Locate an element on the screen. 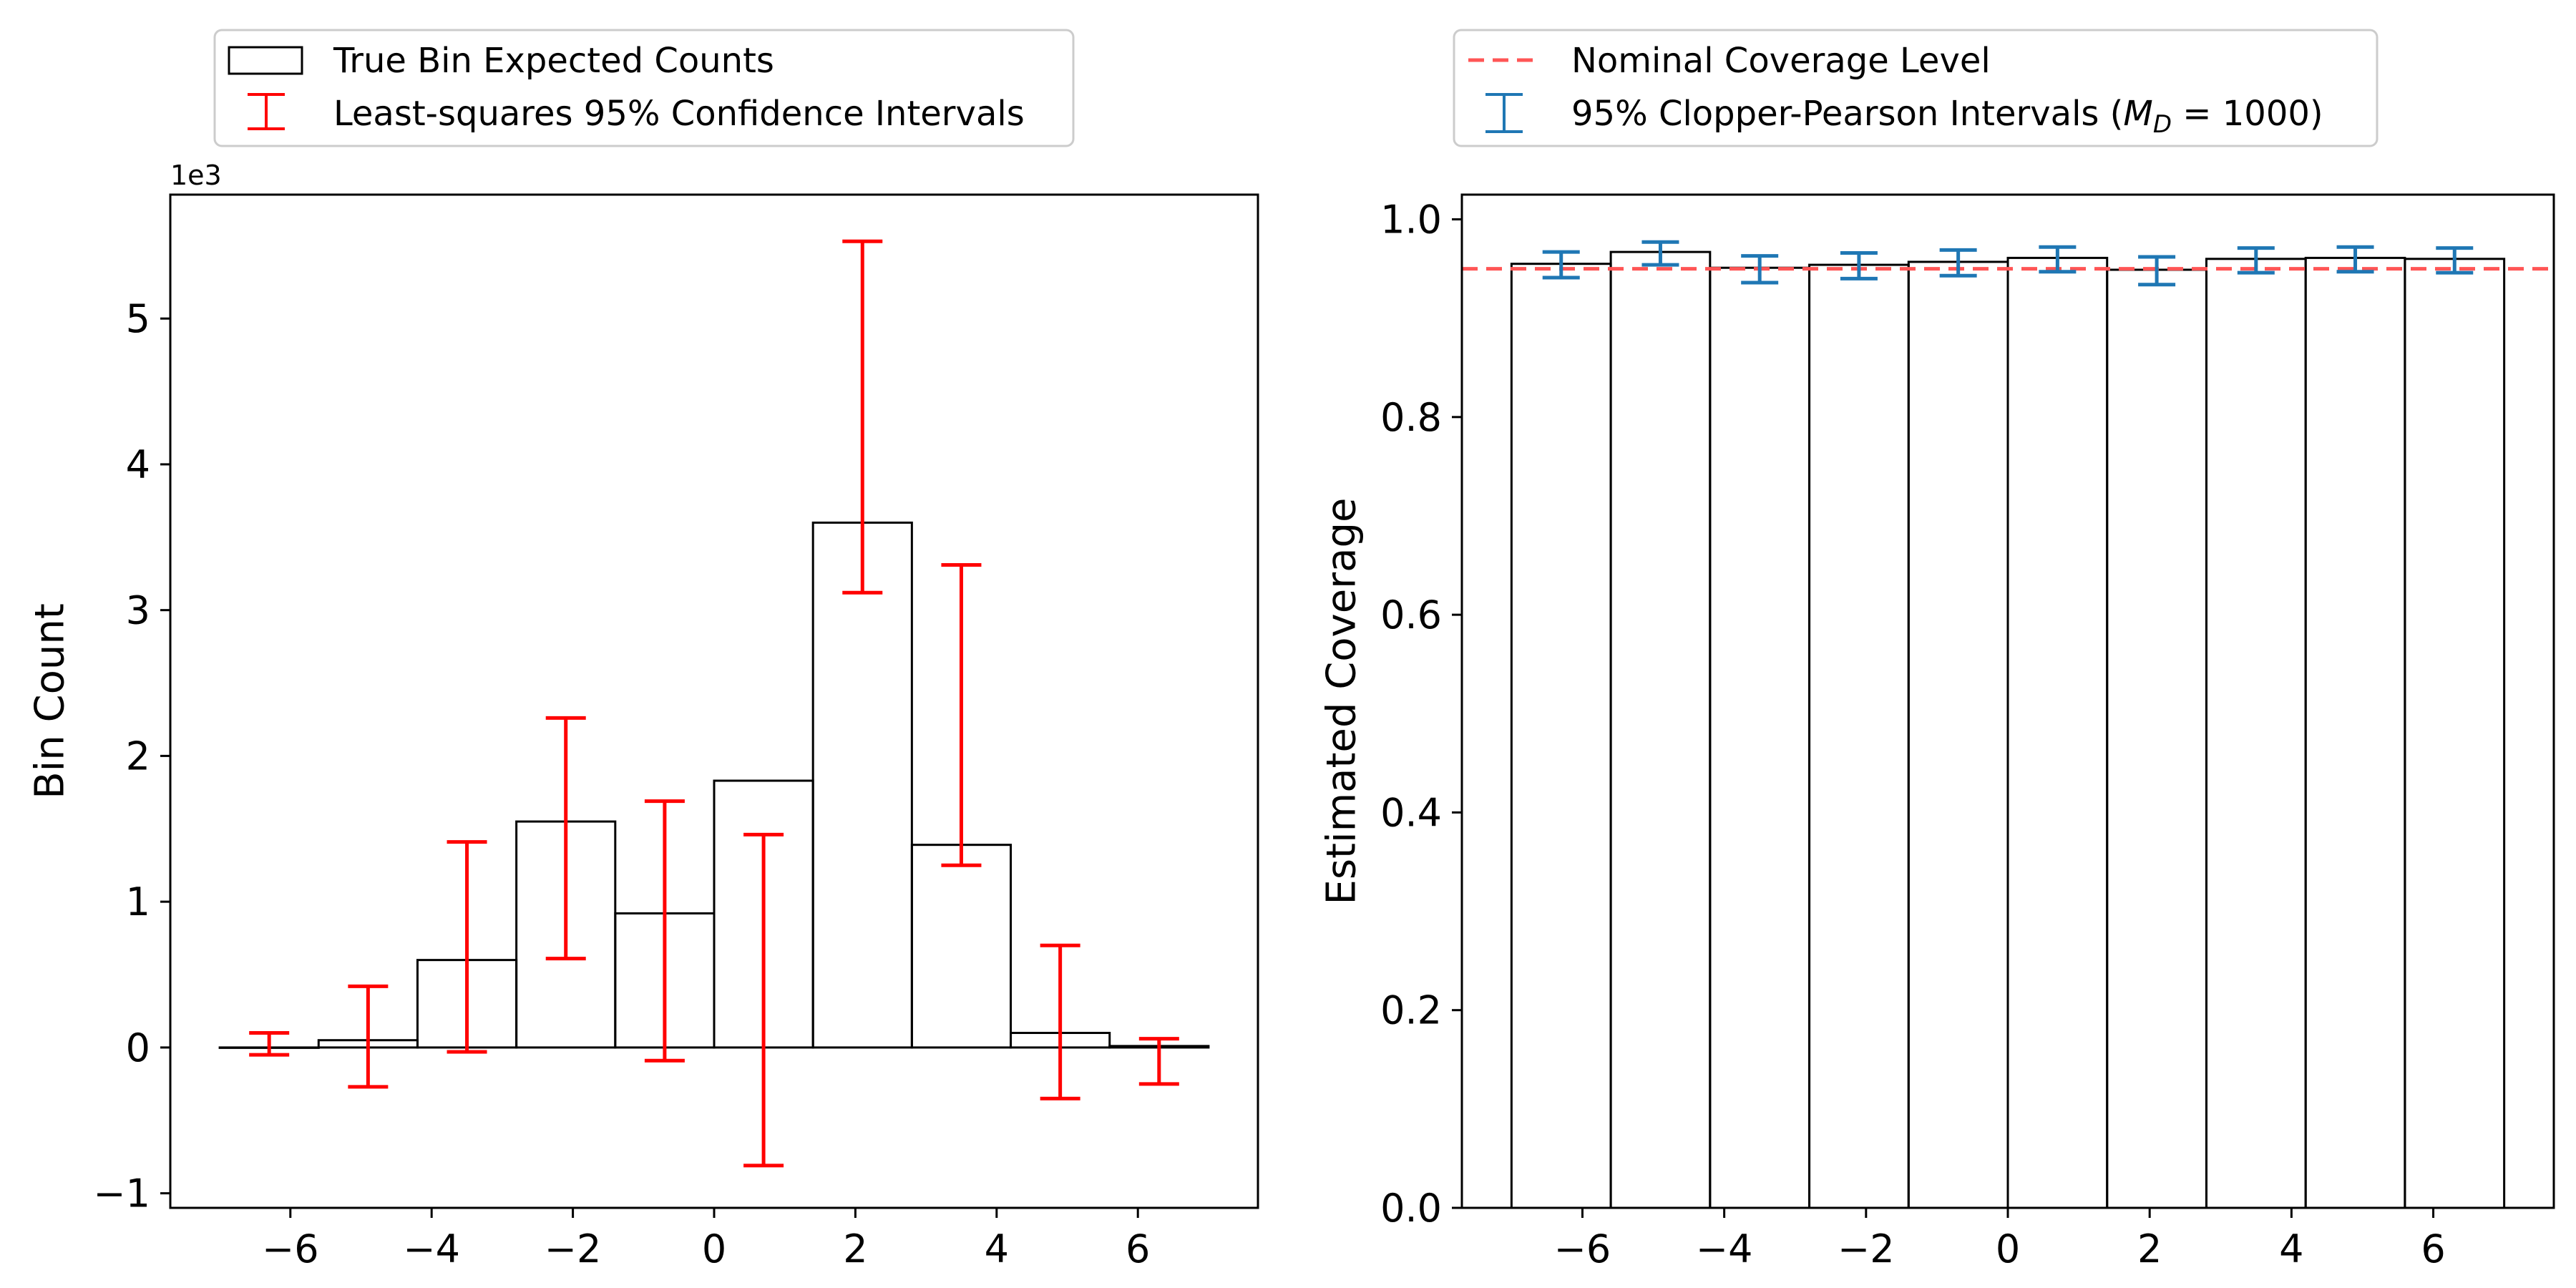 This screenshot has width=2576, height=1288. right-xtick-label-1: −4 is located at coordinates (1724, 1249).